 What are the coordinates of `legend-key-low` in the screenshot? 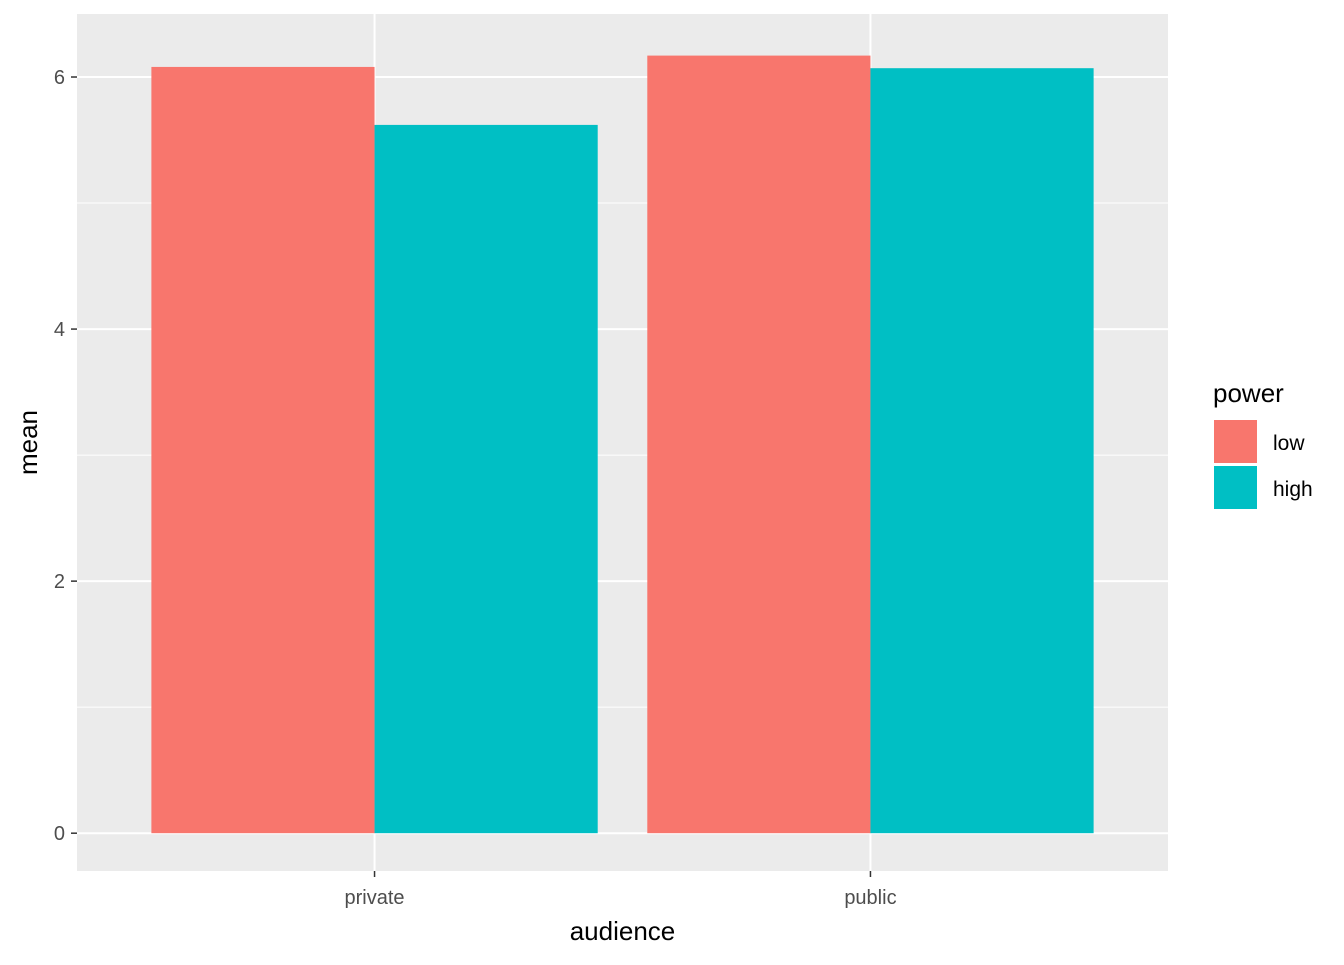 It's located at (1235, 441).